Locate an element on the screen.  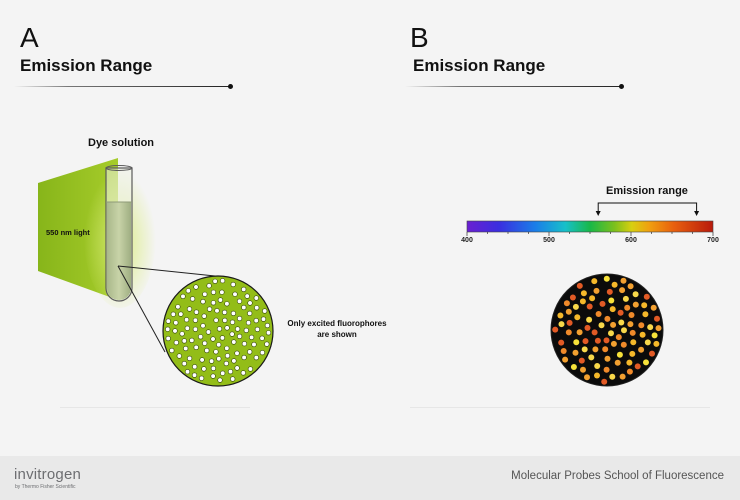
excited-fluorophores is located at coordinates (218, 330).